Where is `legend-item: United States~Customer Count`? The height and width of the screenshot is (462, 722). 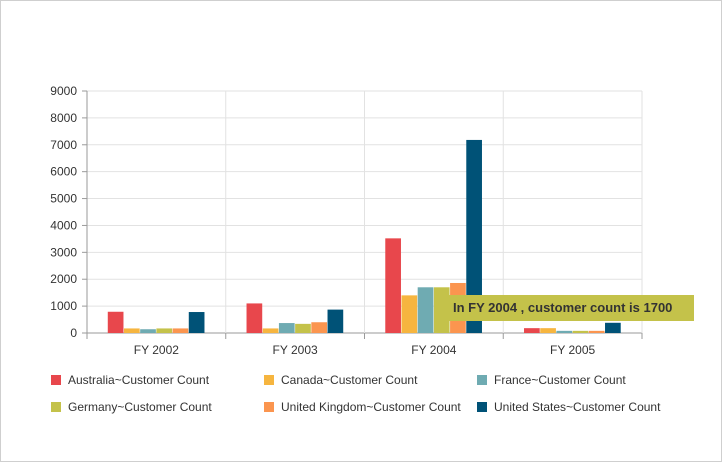 legend-item: United States~Customer Count is located at coordinates (568, 407).